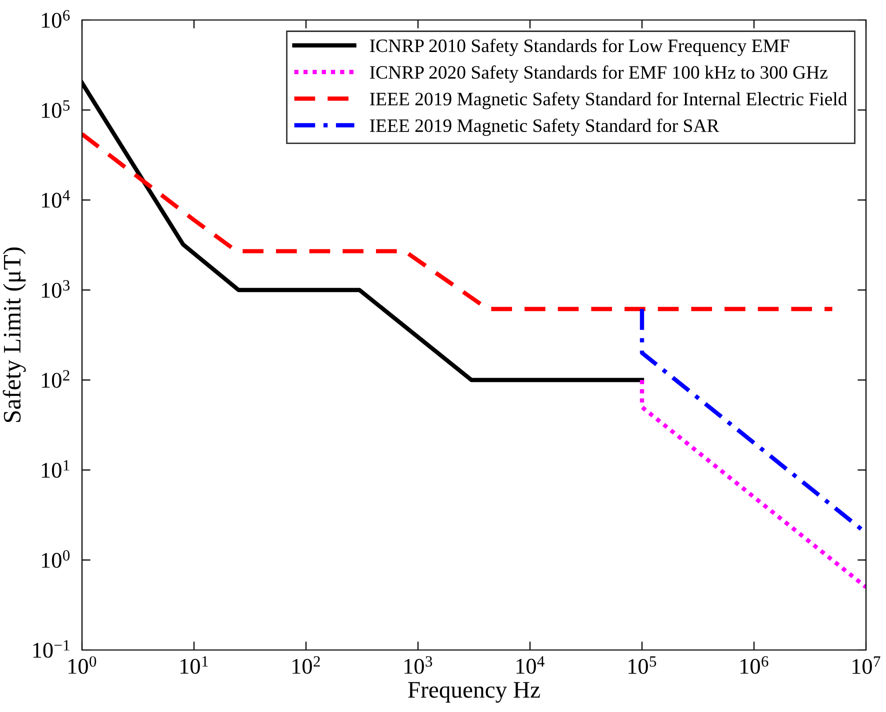  I want to click on y-tick-label: 10$^{−1}$, so click(51, 649).